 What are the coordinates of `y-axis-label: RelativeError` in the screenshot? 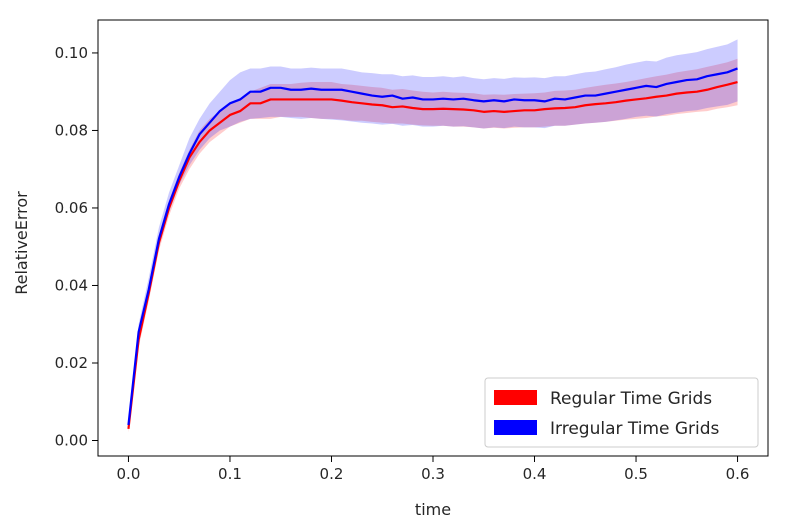 It's located at (21, 243).